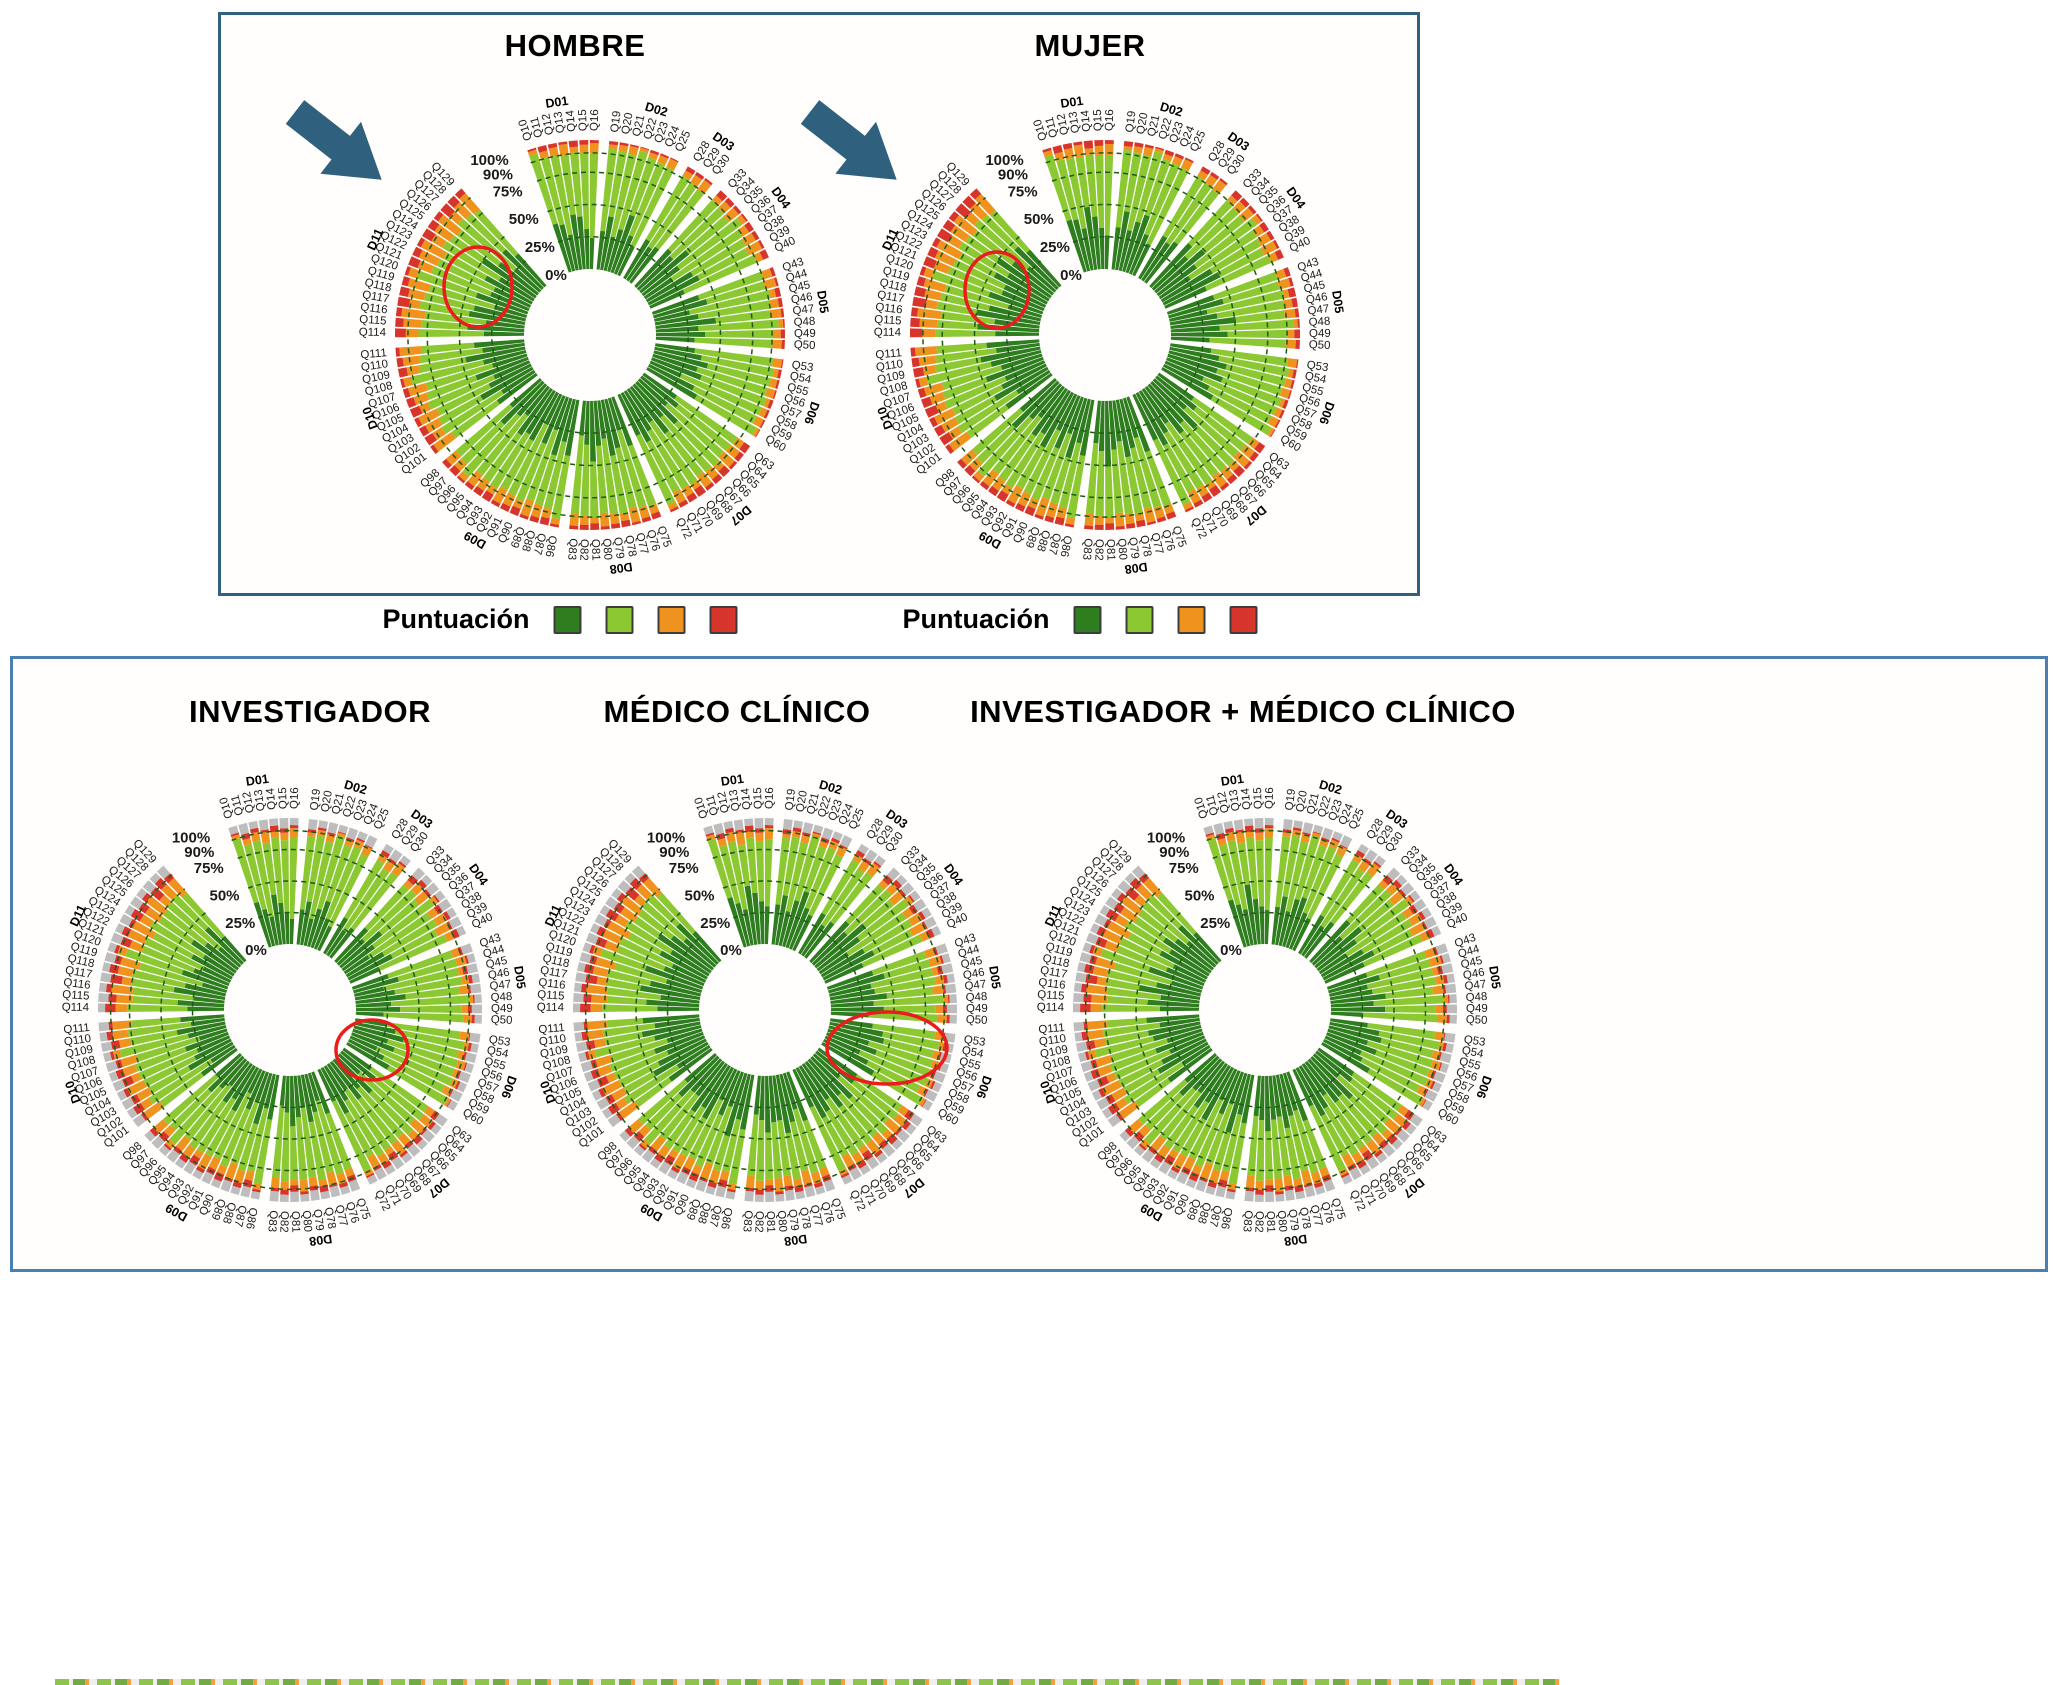 Image resolution: width=2055 pixels, height=1685 pixels. I want to click on question-label: Q77, so click(641, 544).